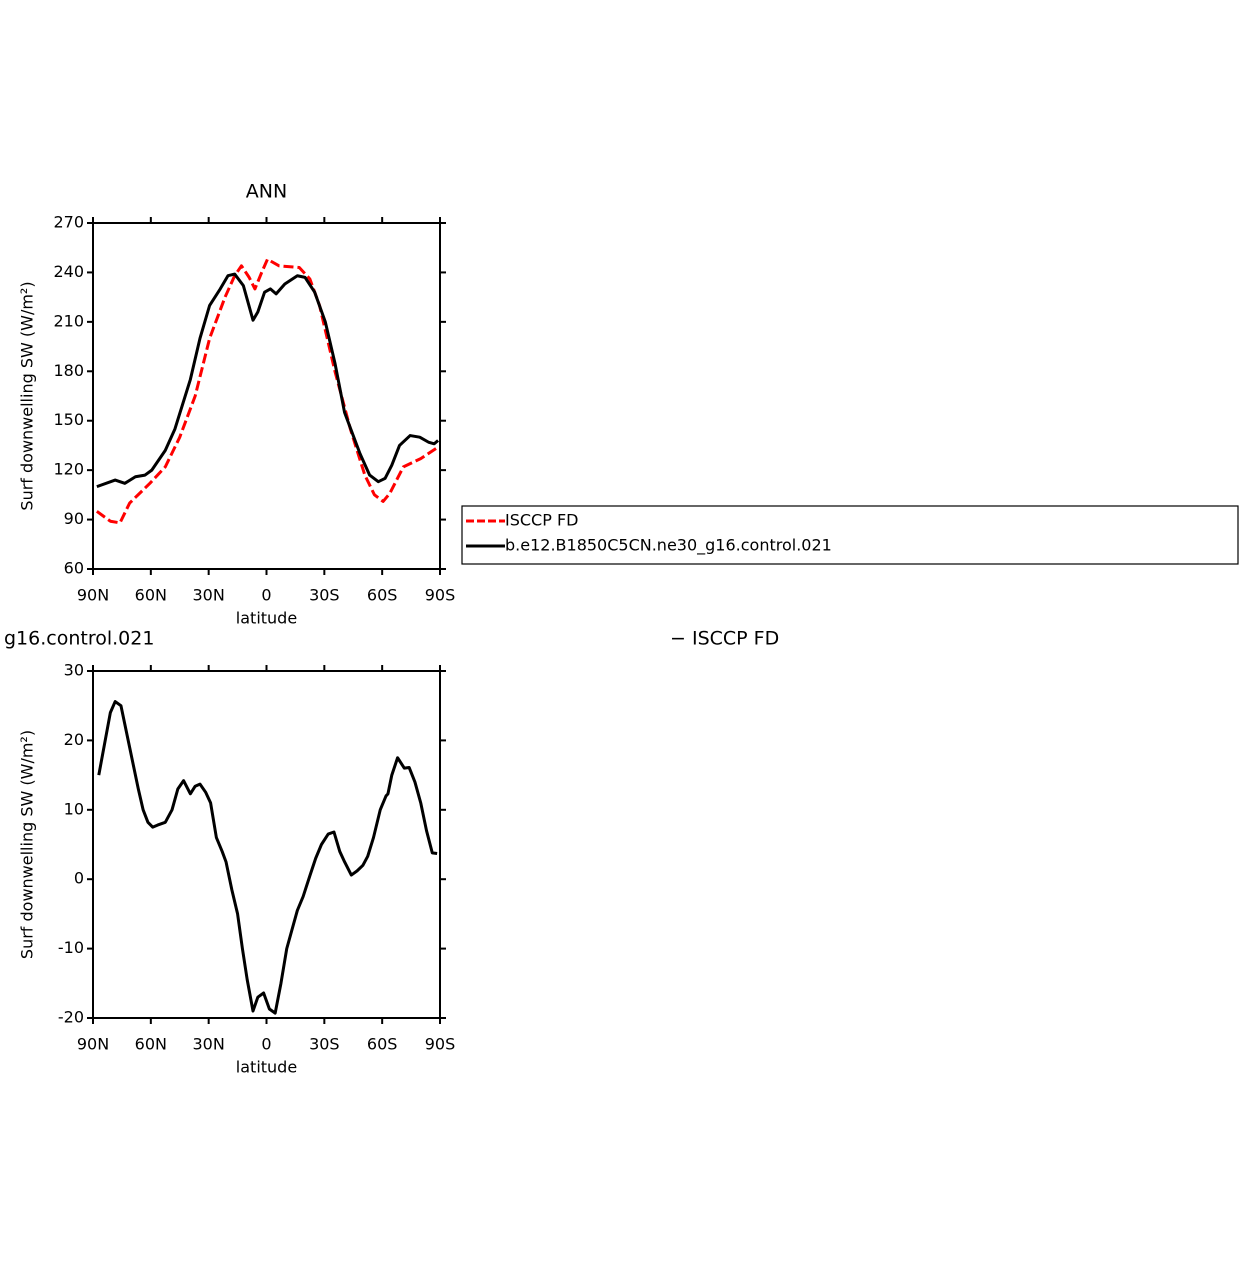 The width and height of the screenshot is (1256, 1262). Describe the element at coordinates (724, 639) in the screenshot. I see `chart-title-right: − ISCCP FD` at that location.